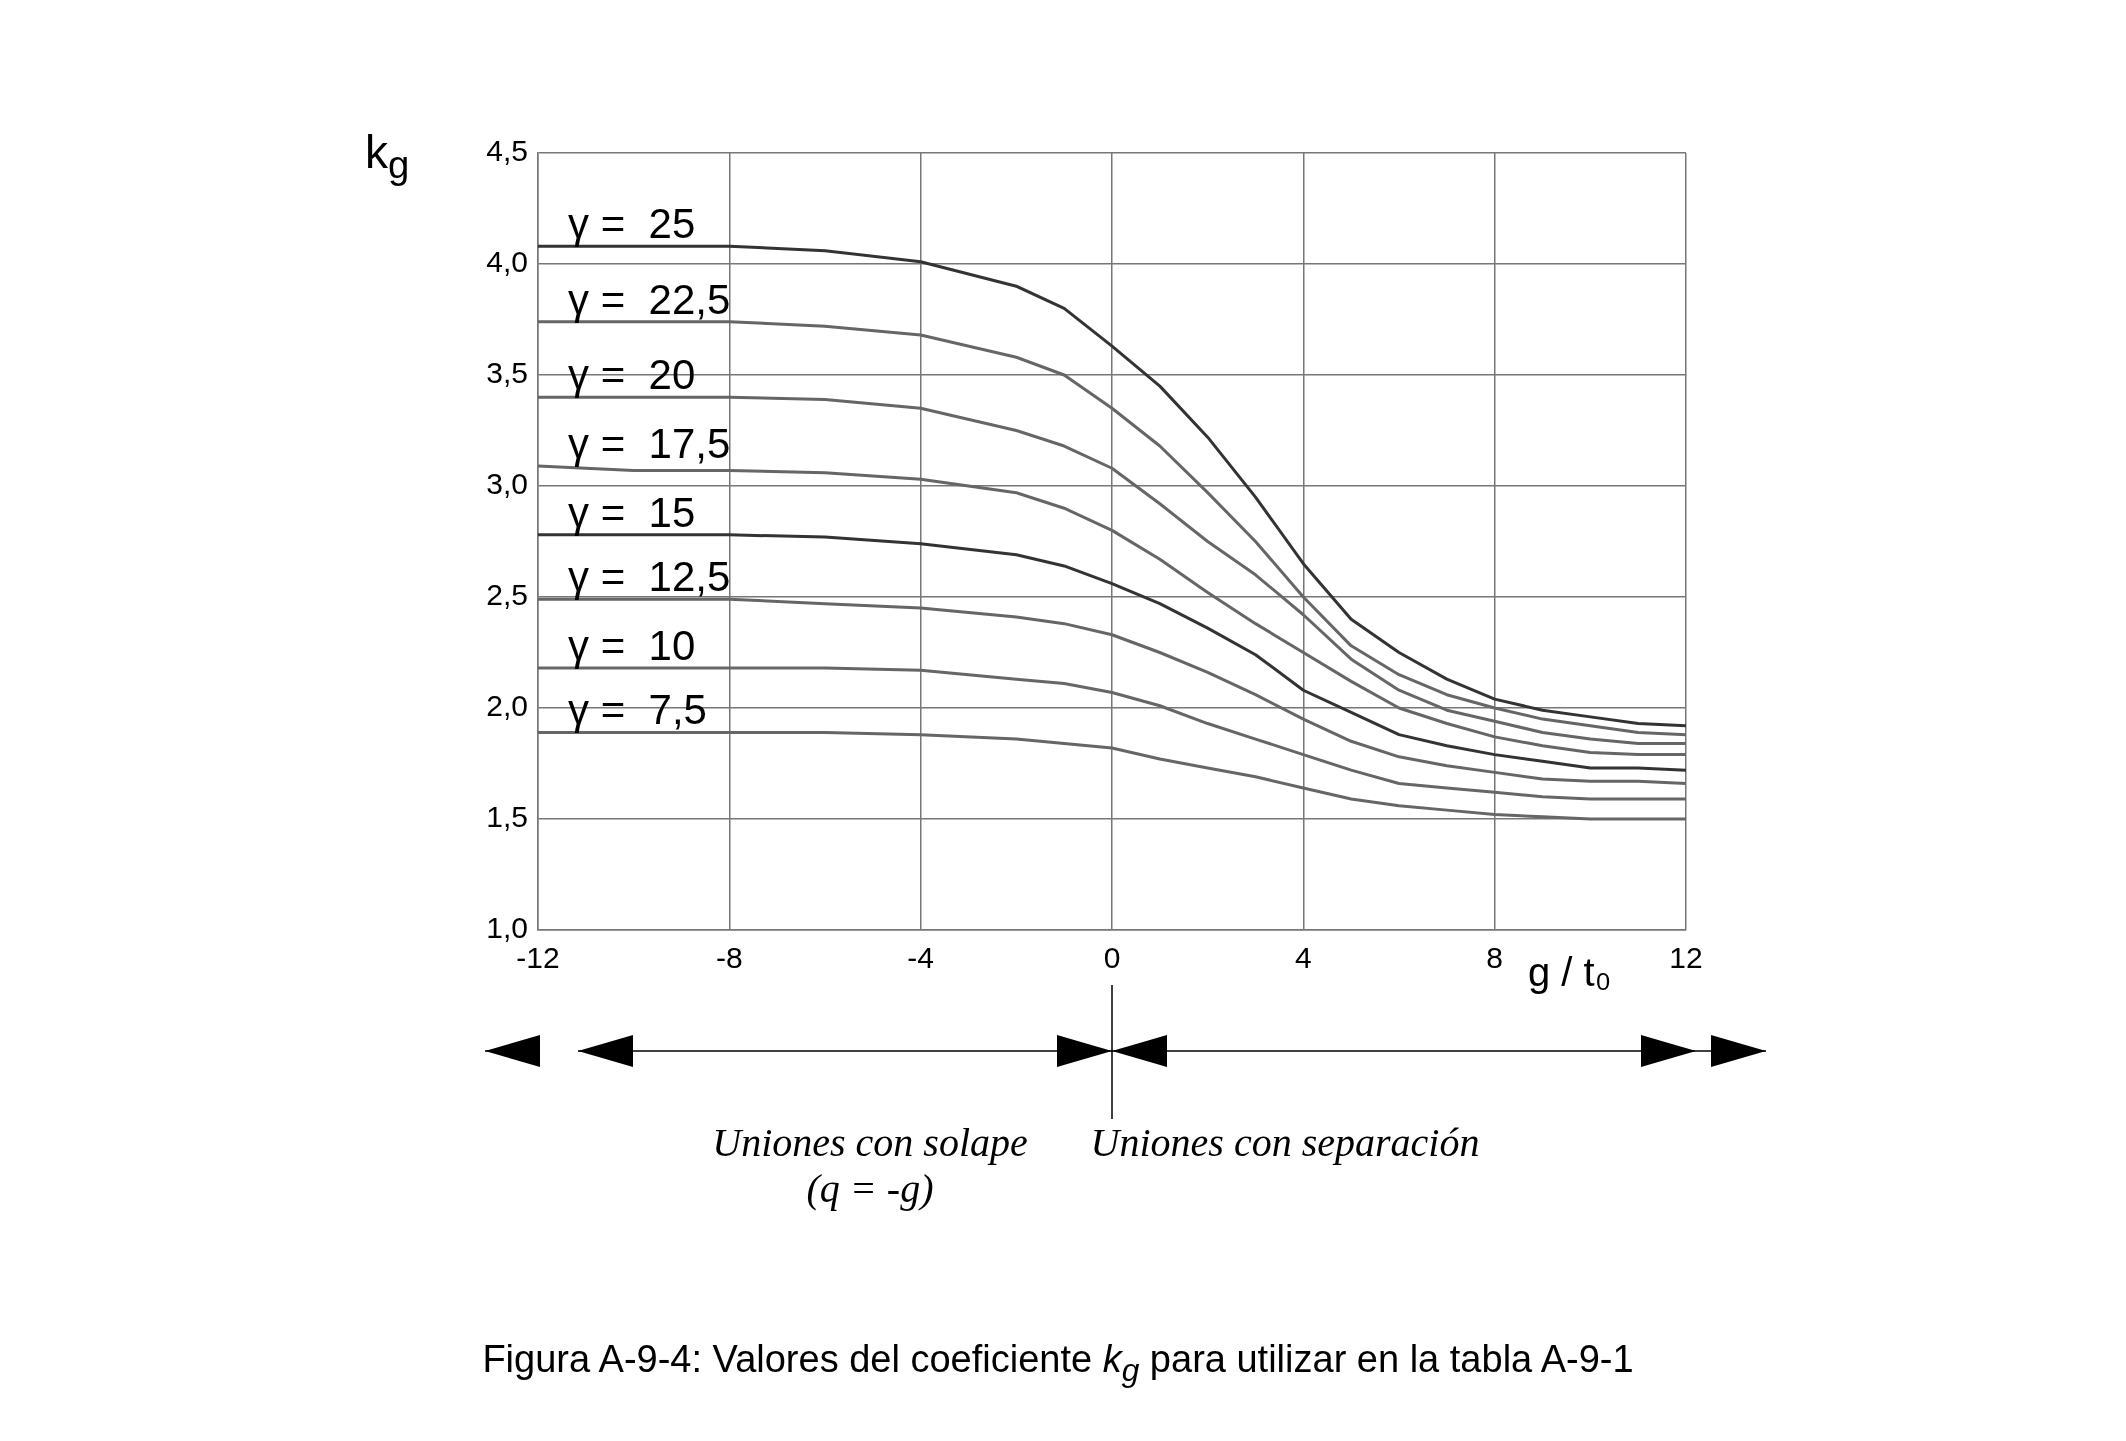 The width and height of the screenshot is (2126, 1441). I want to click on x-tick-label: -4, so click(921, 958).